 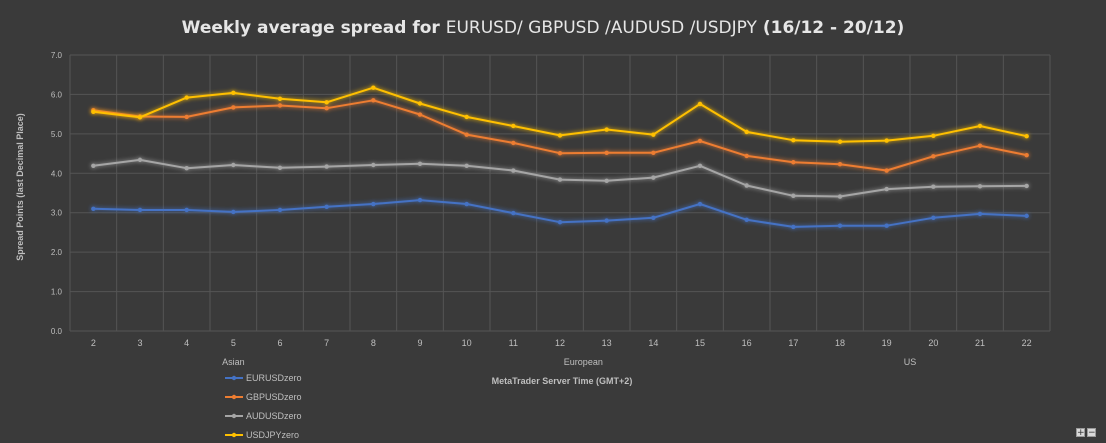 I want to click on x-tick-label: 14, so click(x=653, y=343).